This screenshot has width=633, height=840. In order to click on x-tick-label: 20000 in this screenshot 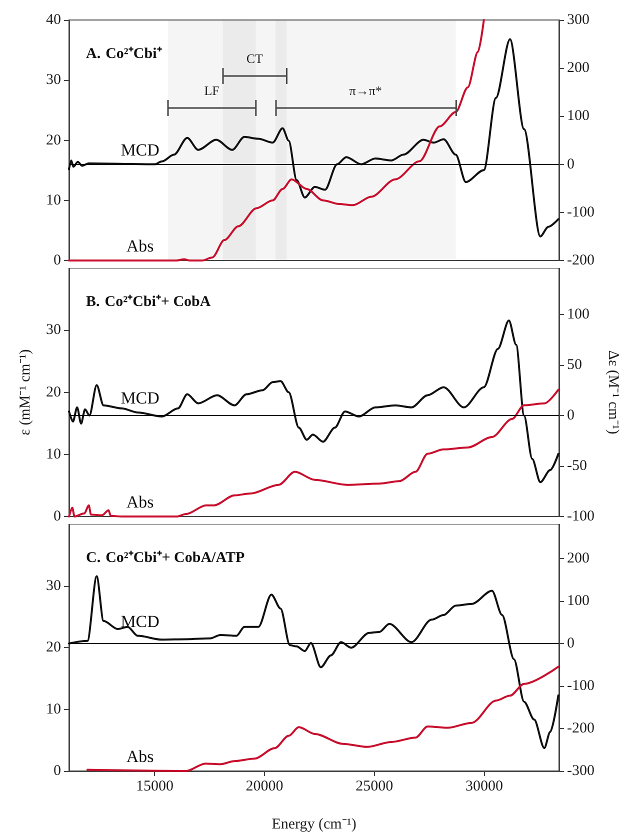, I will do `click(265, 786)`.